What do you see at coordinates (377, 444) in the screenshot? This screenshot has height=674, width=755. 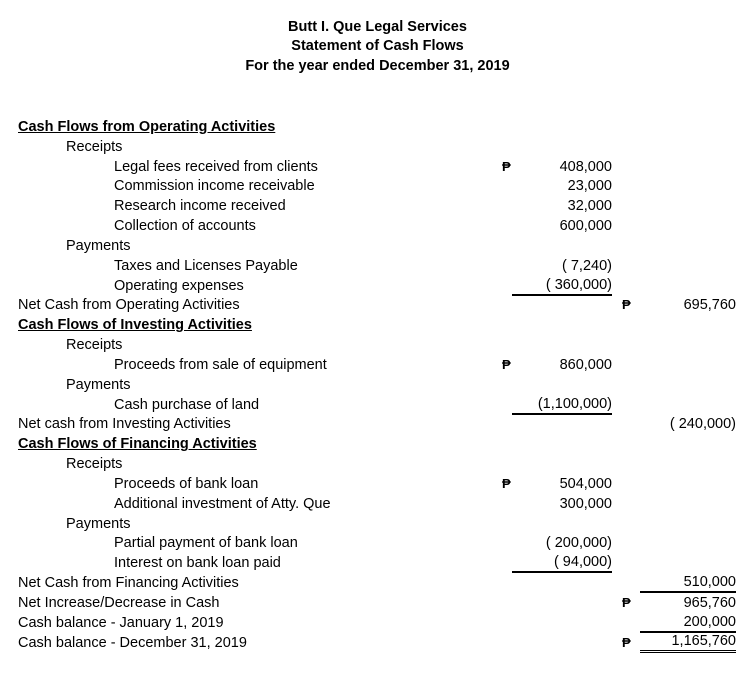 I see `section-heading-row: Cash Flows of Financing Activities` at bounding box center [377, 444].